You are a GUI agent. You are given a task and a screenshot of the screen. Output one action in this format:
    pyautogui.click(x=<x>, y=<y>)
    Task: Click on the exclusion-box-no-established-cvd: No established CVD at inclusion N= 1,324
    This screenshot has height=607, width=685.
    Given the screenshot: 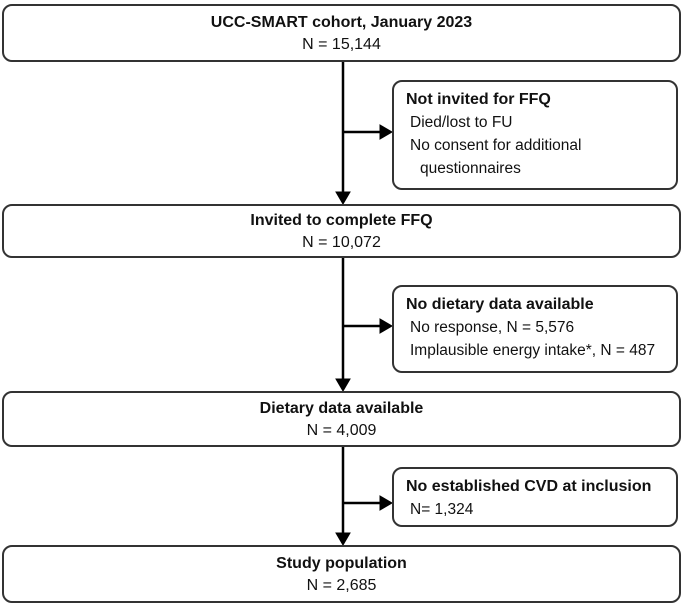 What is the action you would take?
    pyautogui.click(x=535, y=497)
    